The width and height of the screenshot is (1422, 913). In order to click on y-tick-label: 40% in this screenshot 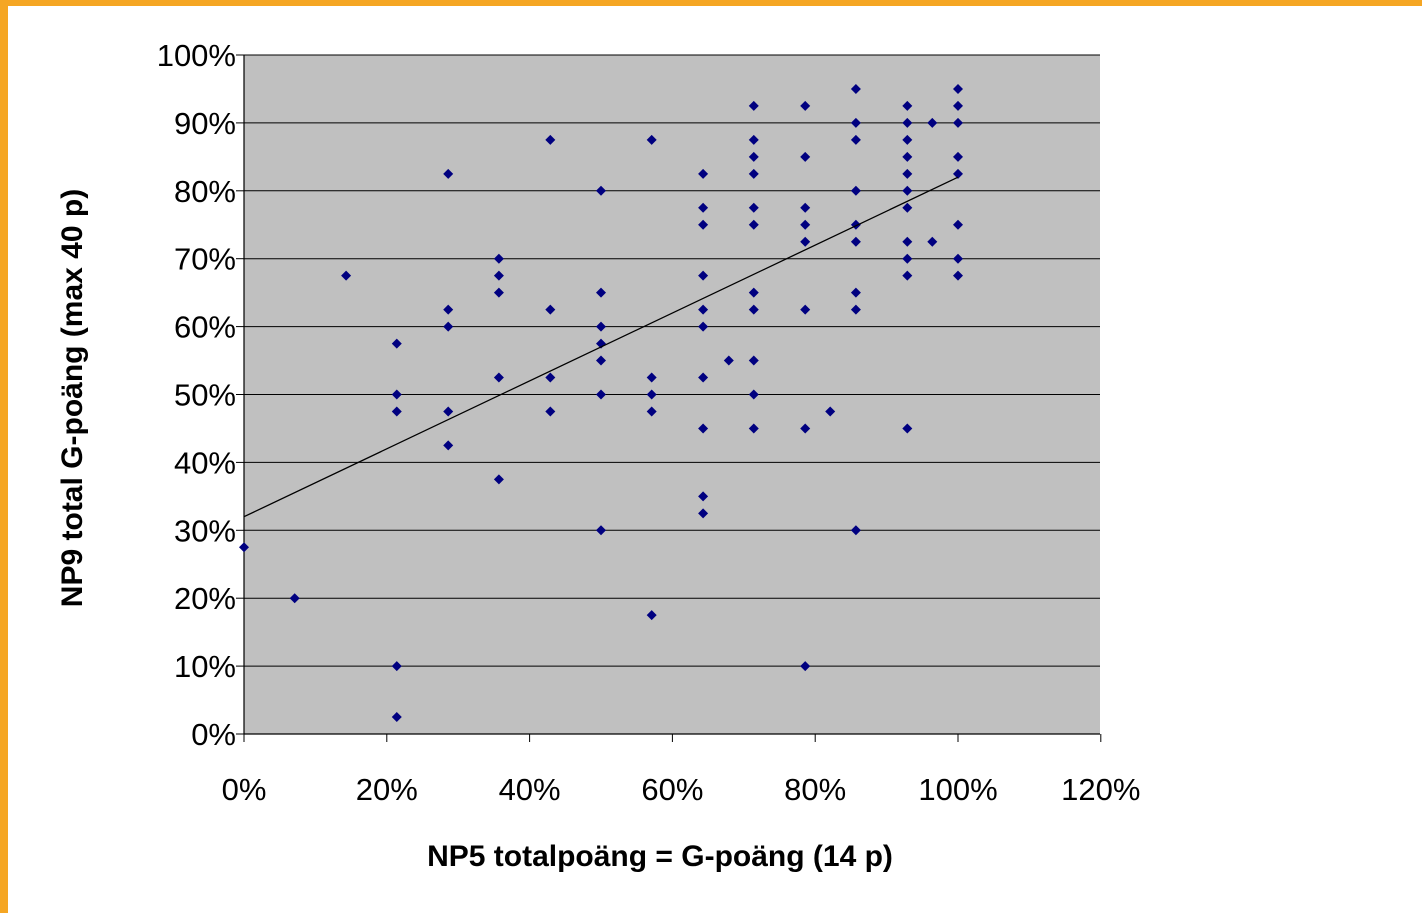, I will do `click(205, 462)`.